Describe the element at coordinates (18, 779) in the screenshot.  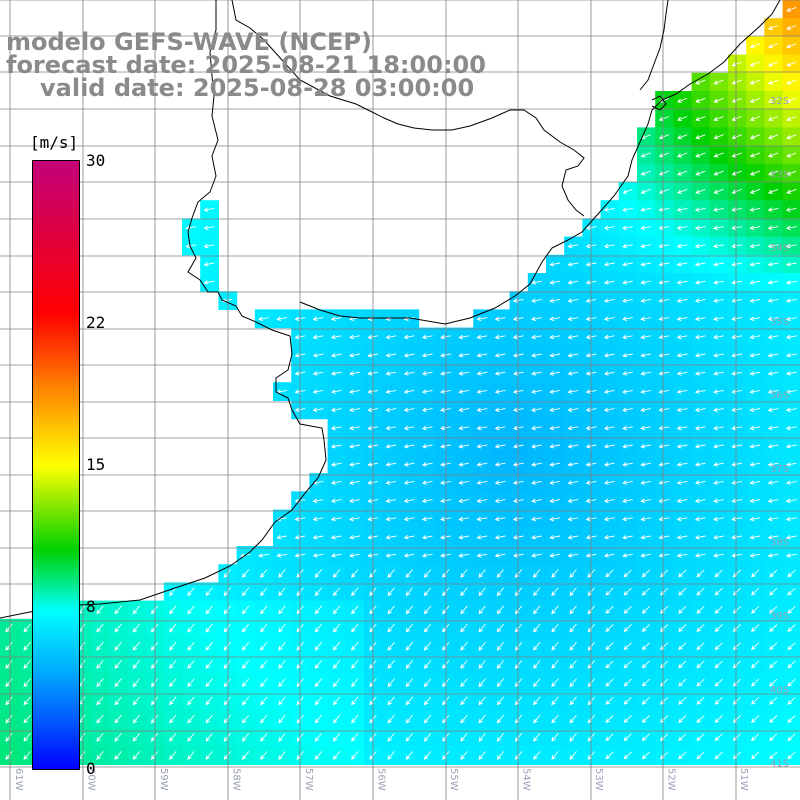
I see `longitude-label: 61W` at that location.